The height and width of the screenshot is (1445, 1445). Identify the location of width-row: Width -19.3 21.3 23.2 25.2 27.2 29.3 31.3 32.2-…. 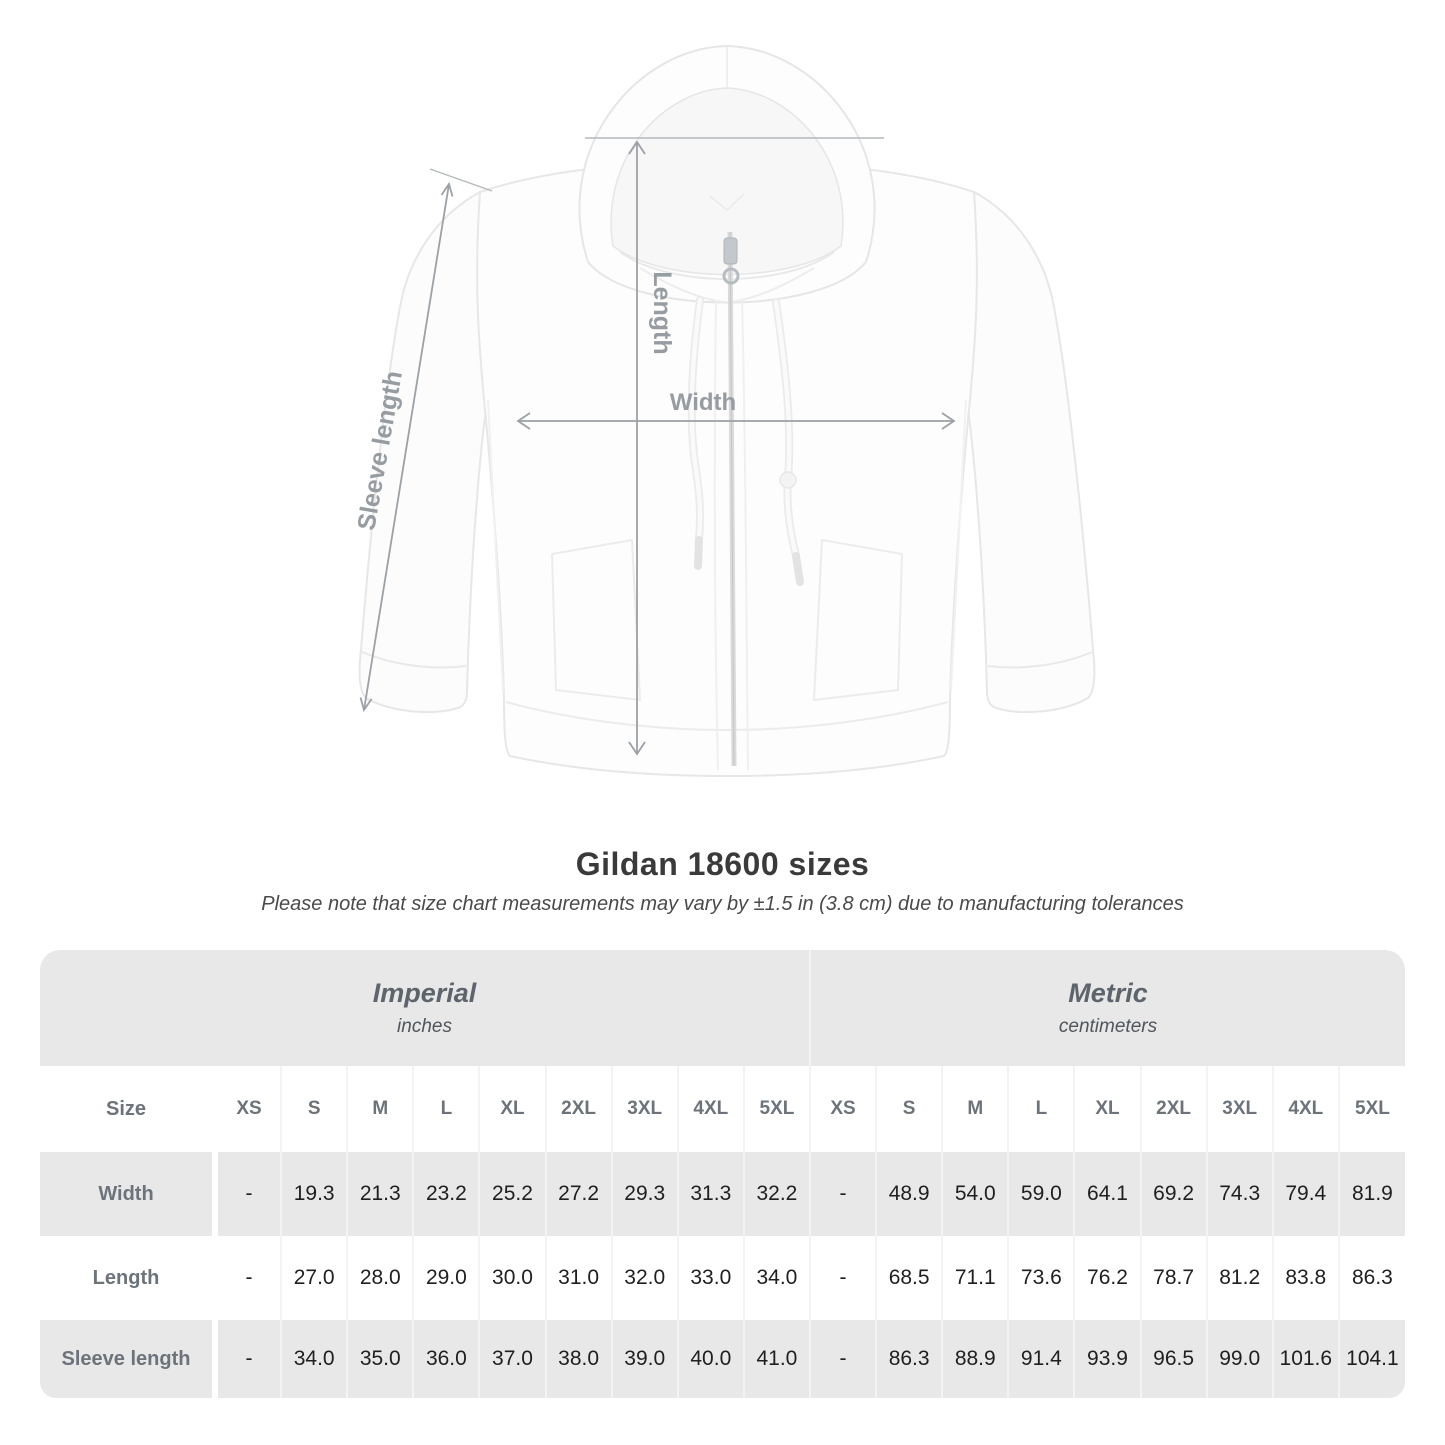
(722, 1194).